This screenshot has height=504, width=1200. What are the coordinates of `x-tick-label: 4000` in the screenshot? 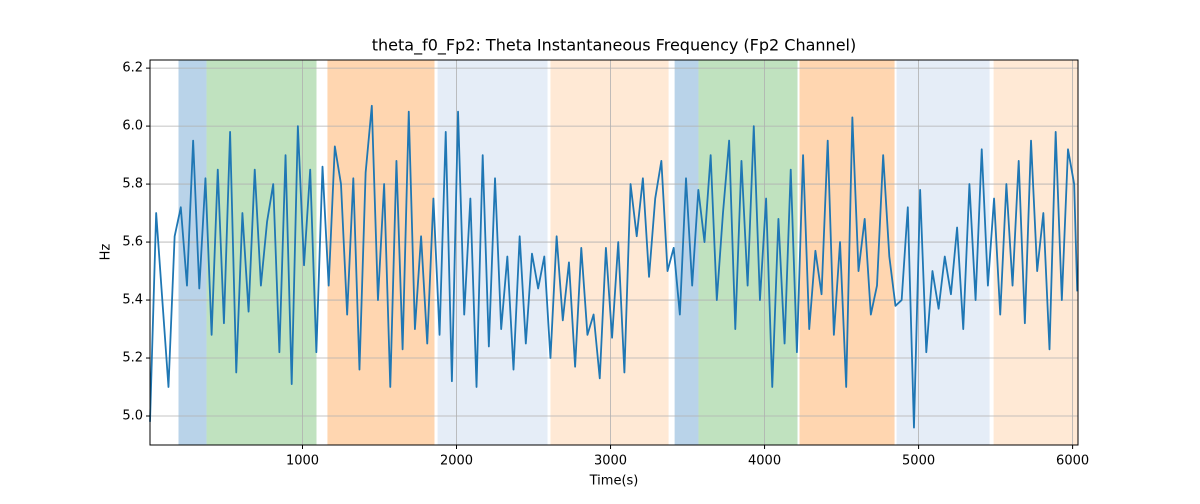 It's located at (764, 461).